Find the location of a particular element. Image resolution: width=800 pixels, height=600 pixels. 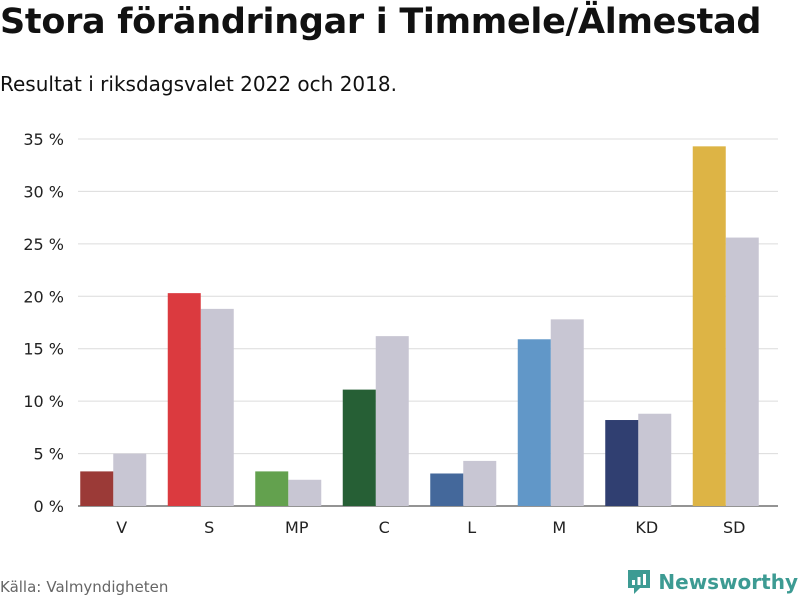

source-name: Valmyndigheten is located at coordinates (107, 587).